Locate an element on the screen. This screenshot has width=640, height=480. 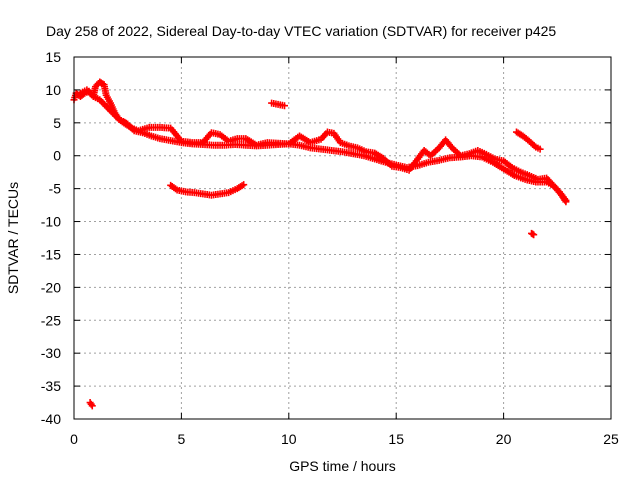
y-tick-label: -25 is located at coordinates (51, 320).